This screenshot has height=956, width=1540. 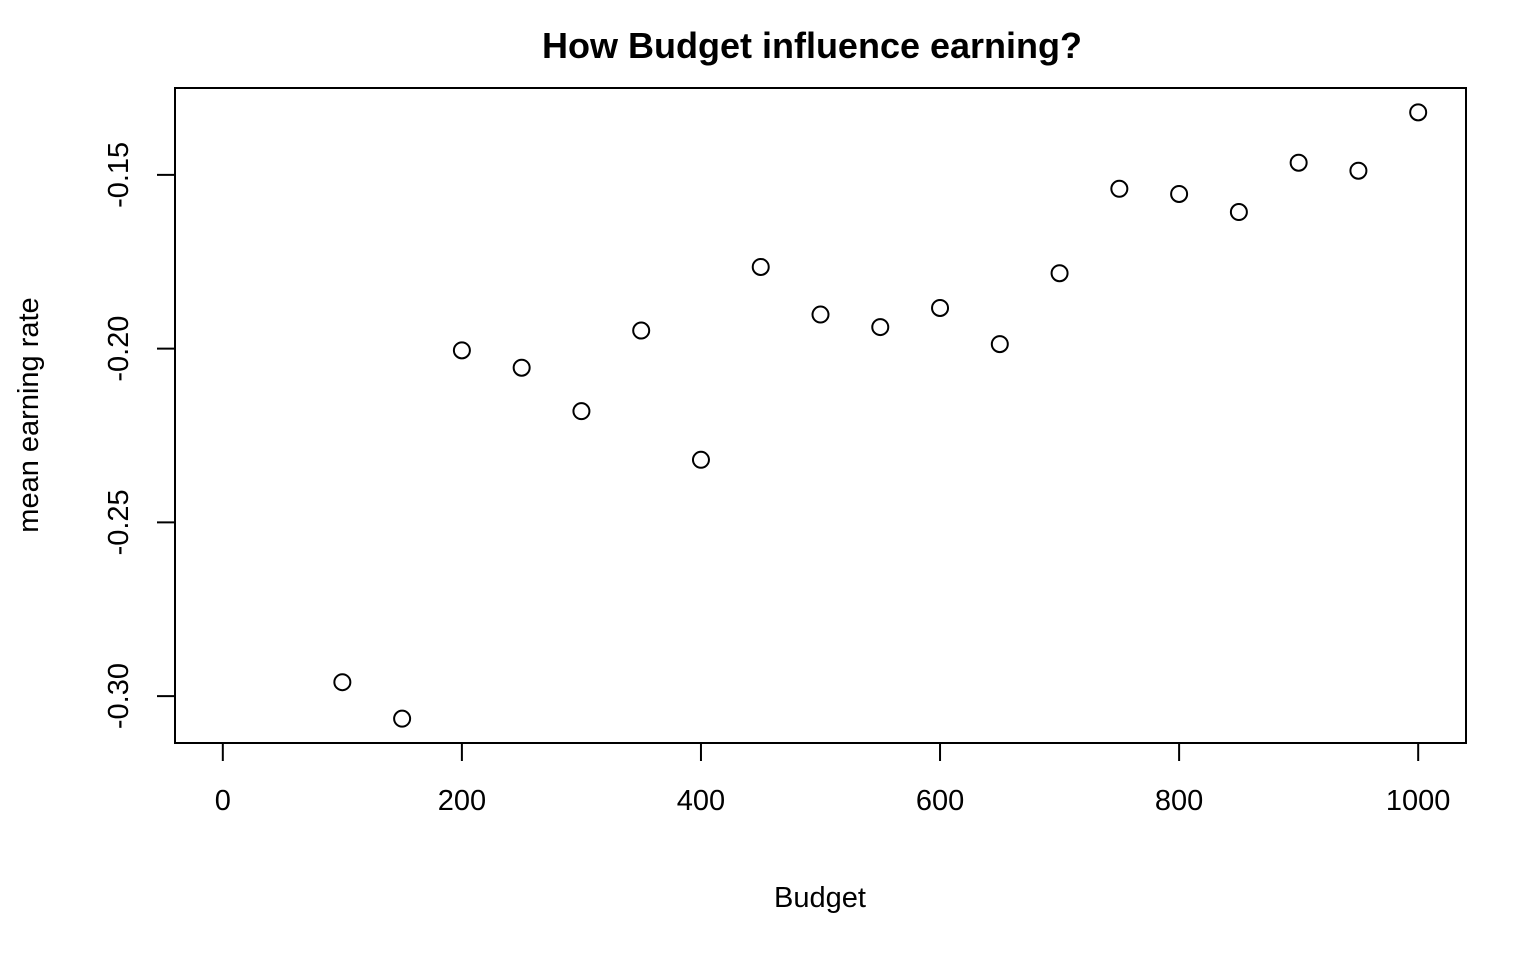 What do you see at coordinates (29, 414) in the screenshot?
I see `y-axis-label: mean earning rate` at bounding box center [29, 414].